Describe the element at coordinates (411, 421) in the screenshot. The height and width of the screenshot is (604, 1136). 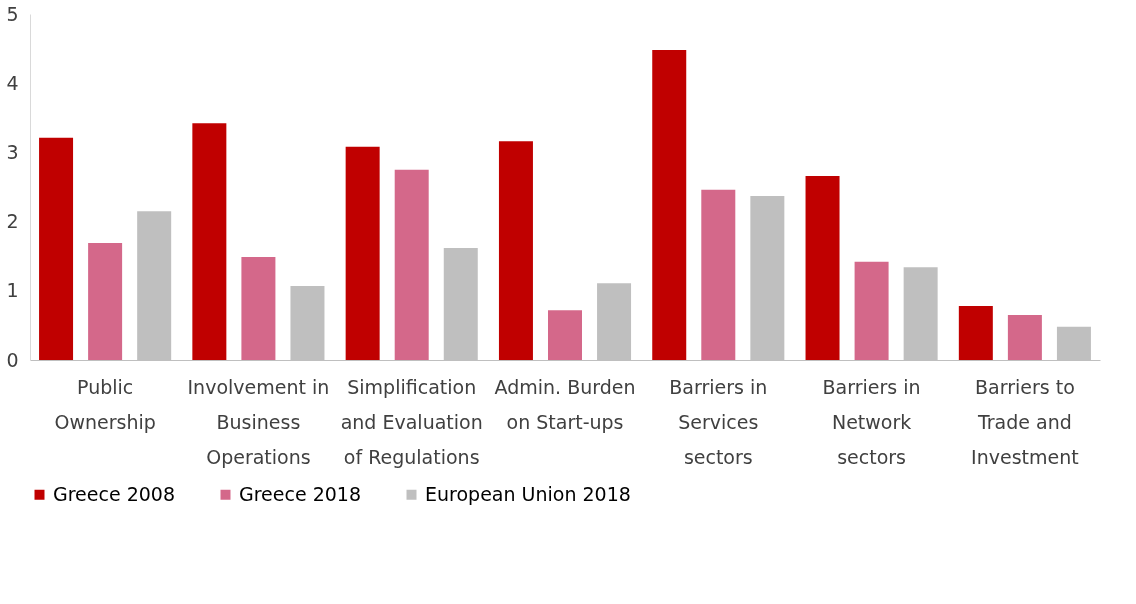
I see `x-tick-label: Simplification and Evaluation of Regulations` at that location.